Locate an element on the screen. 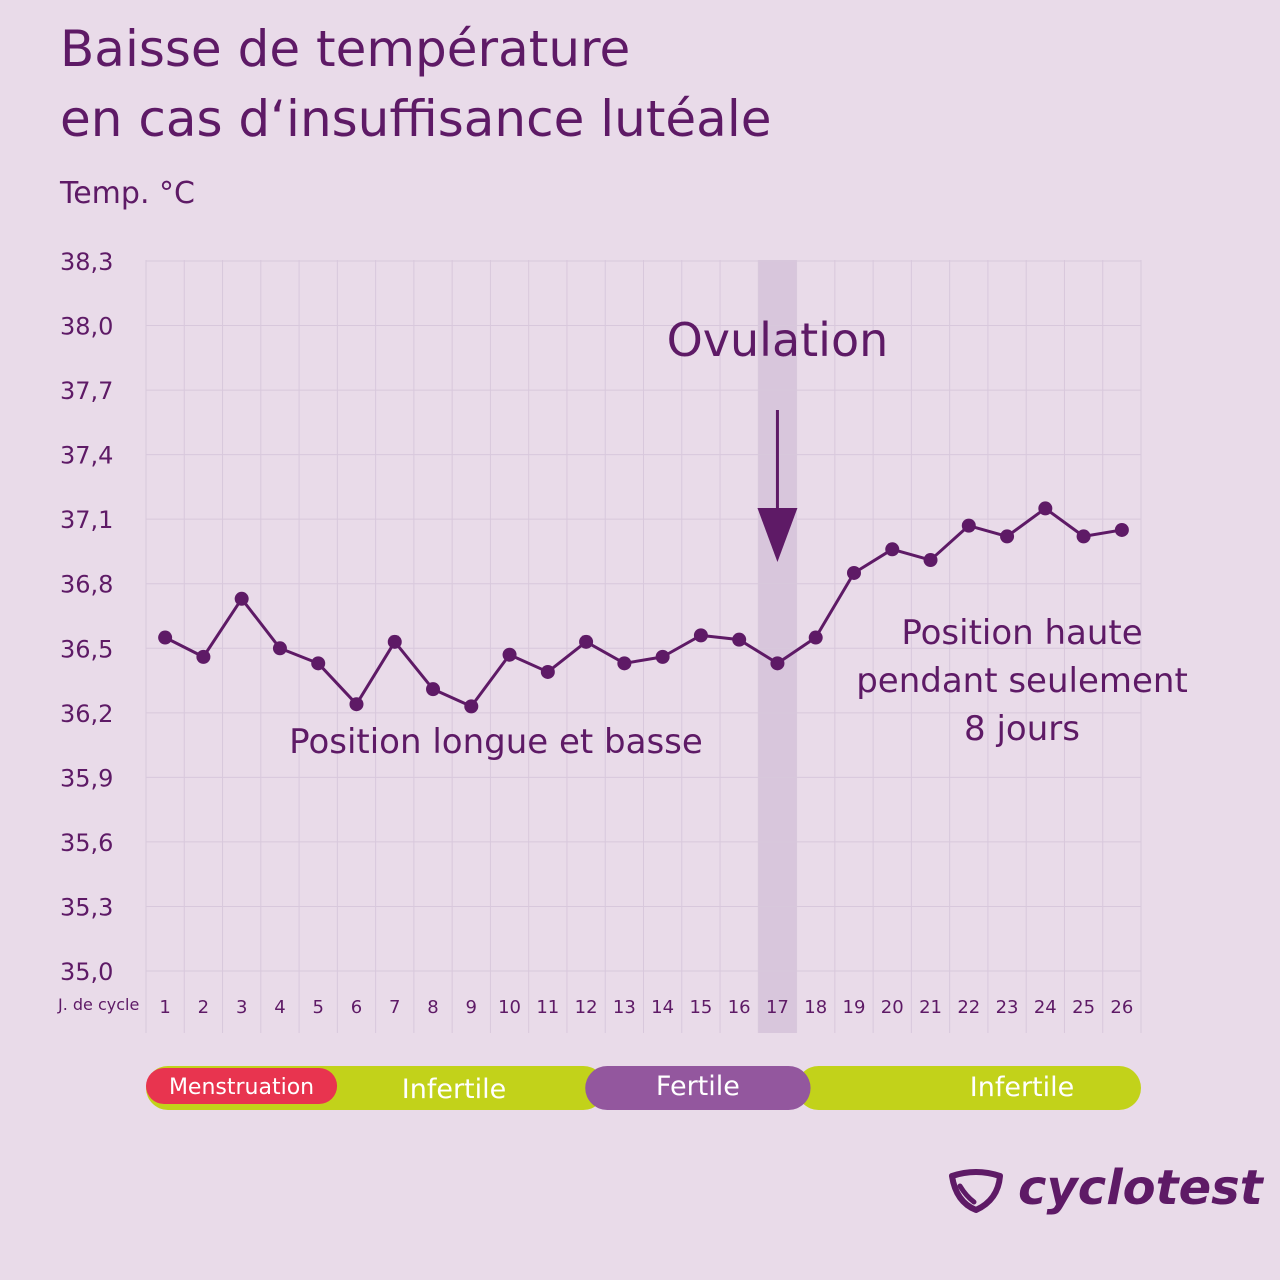 Image resolution: width=1280 pixels, height=1280 pixels. phase-label-fertile: Fertile is located at coordinates (698, 1086).